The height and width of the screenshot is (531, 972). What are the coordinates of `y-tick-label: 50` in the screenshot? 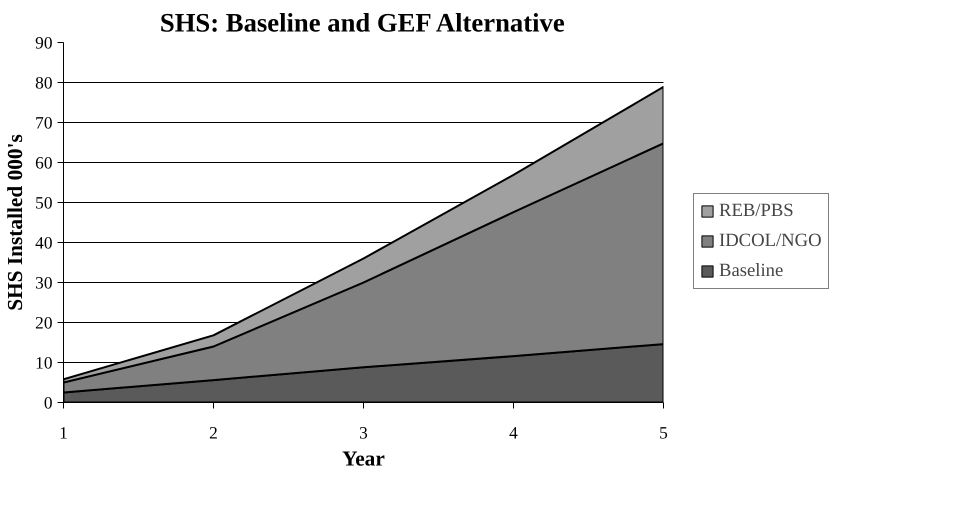 It's located at (43, 203).